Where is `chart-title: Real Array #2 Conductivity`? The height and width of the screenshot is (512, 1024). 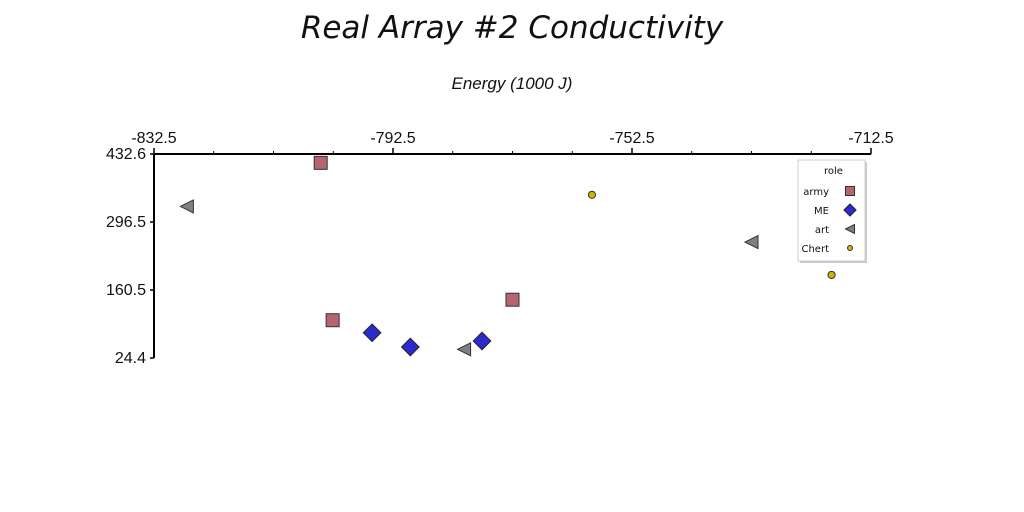 chart-title: Real Array #2 Conductivity is located at coordinates (512, 28).